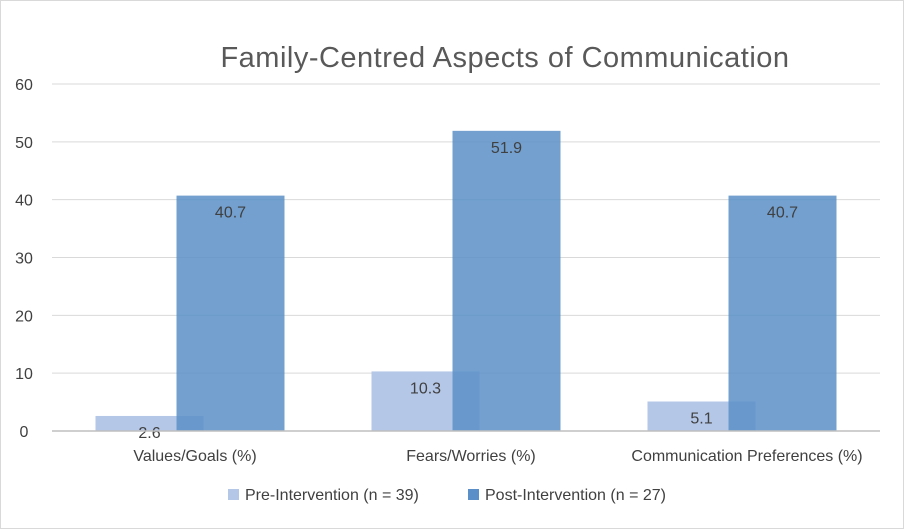  Describe the element at coordinates (746, 456) in the screenshot. I see `x-category-label: Communication Preferences (%)` at that location.